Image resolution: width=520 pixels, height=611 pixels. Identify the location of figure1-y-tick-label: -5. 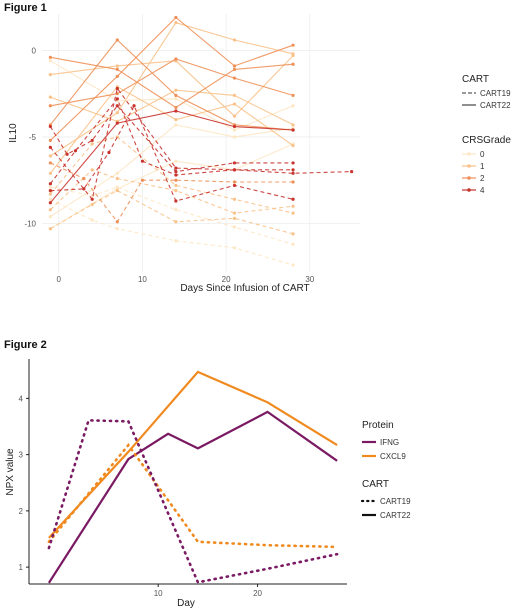
(33, 137).